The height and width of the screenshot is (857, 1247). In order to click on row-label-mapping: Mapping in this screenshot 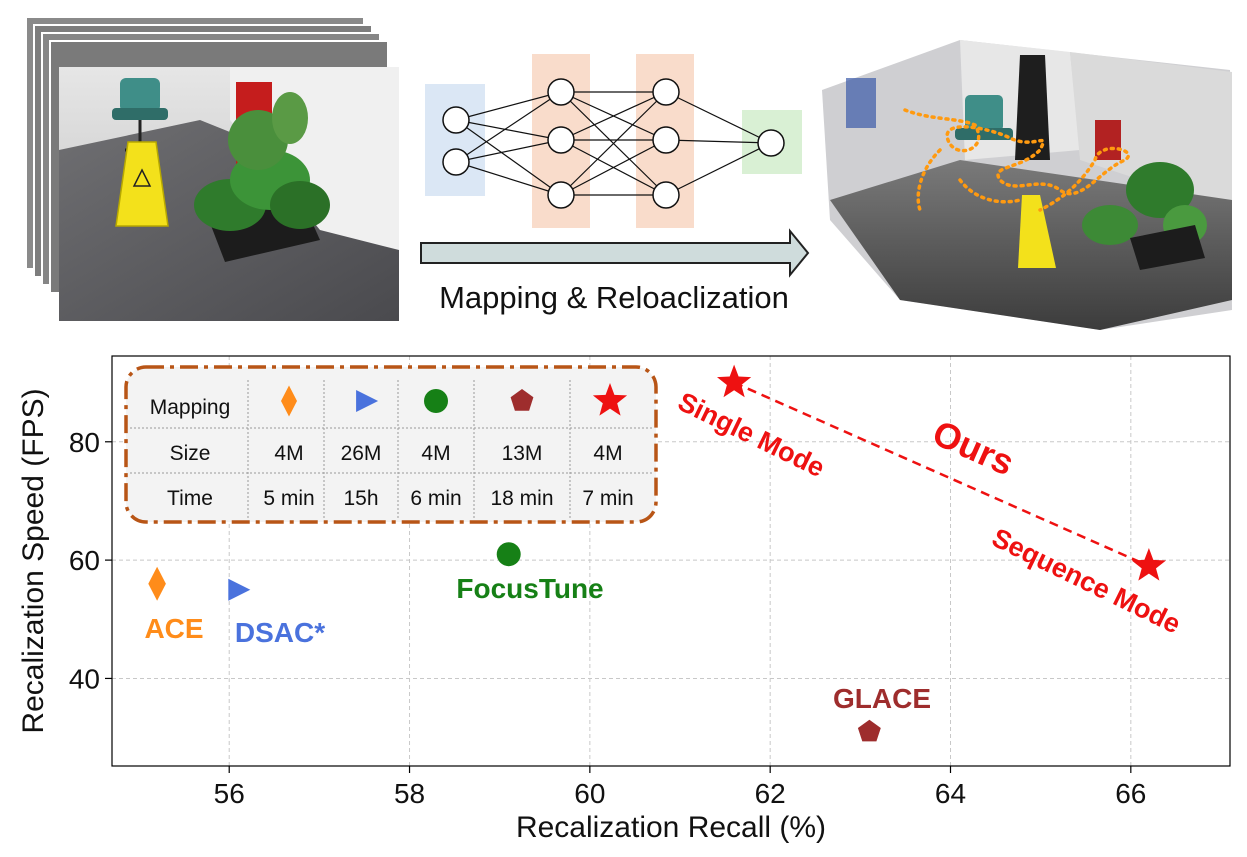, I will do `click(190, 407)`.